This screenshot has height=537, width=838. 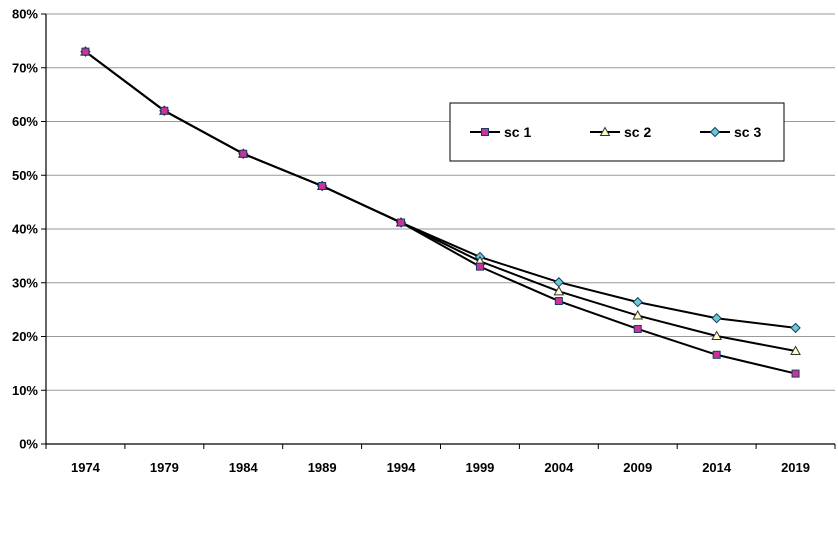 I want to click on x-tick-label: 1999, so click(x=479, y=467).